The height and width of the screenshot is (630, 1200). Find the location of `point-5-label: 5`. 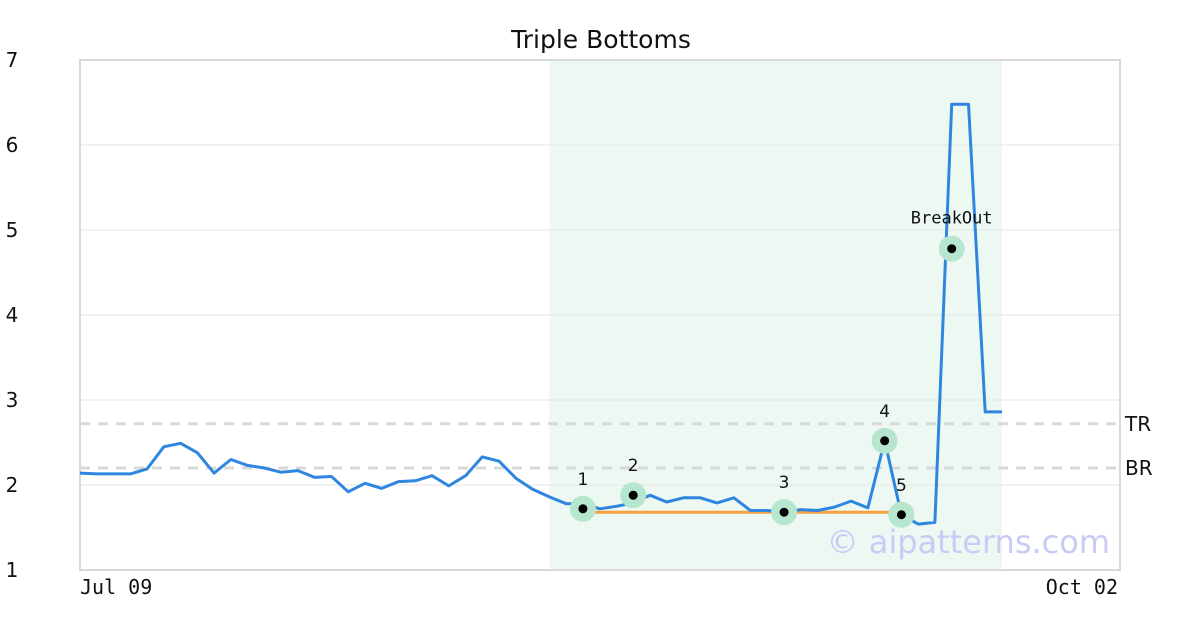

point-5-label: 5 is located at coordinates (901, 486).